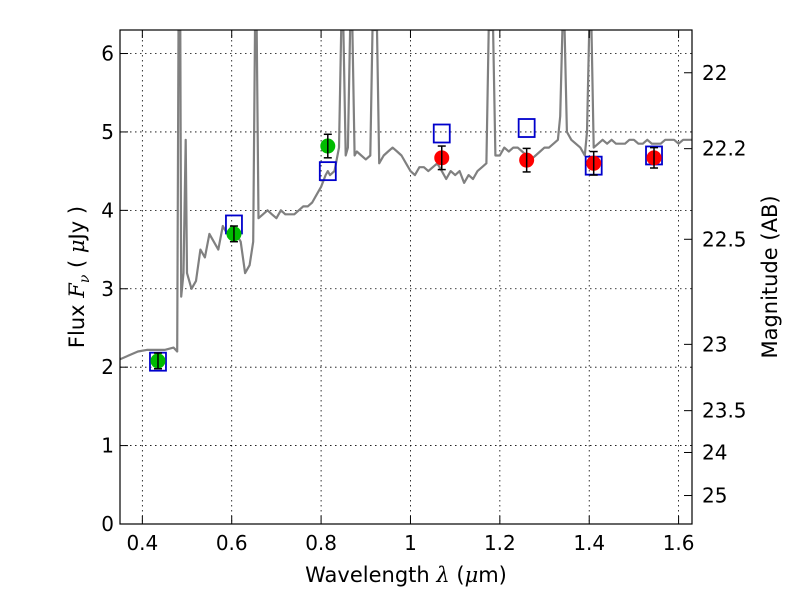  What do you see at coordinates (770, 276) in the screenshot?
I see `magnitude-axis-label: Magnitude (AB)` at bounding box center [770, 276].